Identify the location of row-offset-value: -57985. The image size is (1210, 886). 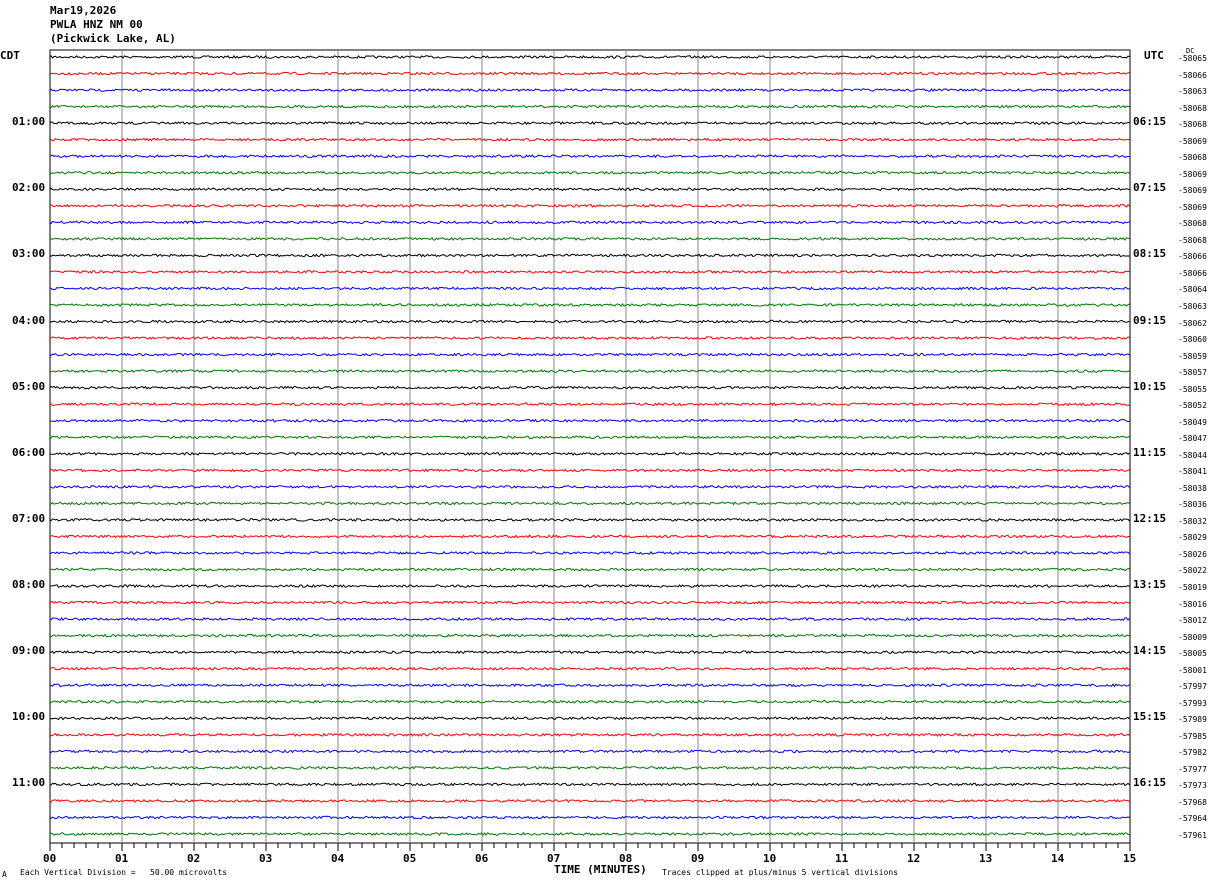
(1192, 736).